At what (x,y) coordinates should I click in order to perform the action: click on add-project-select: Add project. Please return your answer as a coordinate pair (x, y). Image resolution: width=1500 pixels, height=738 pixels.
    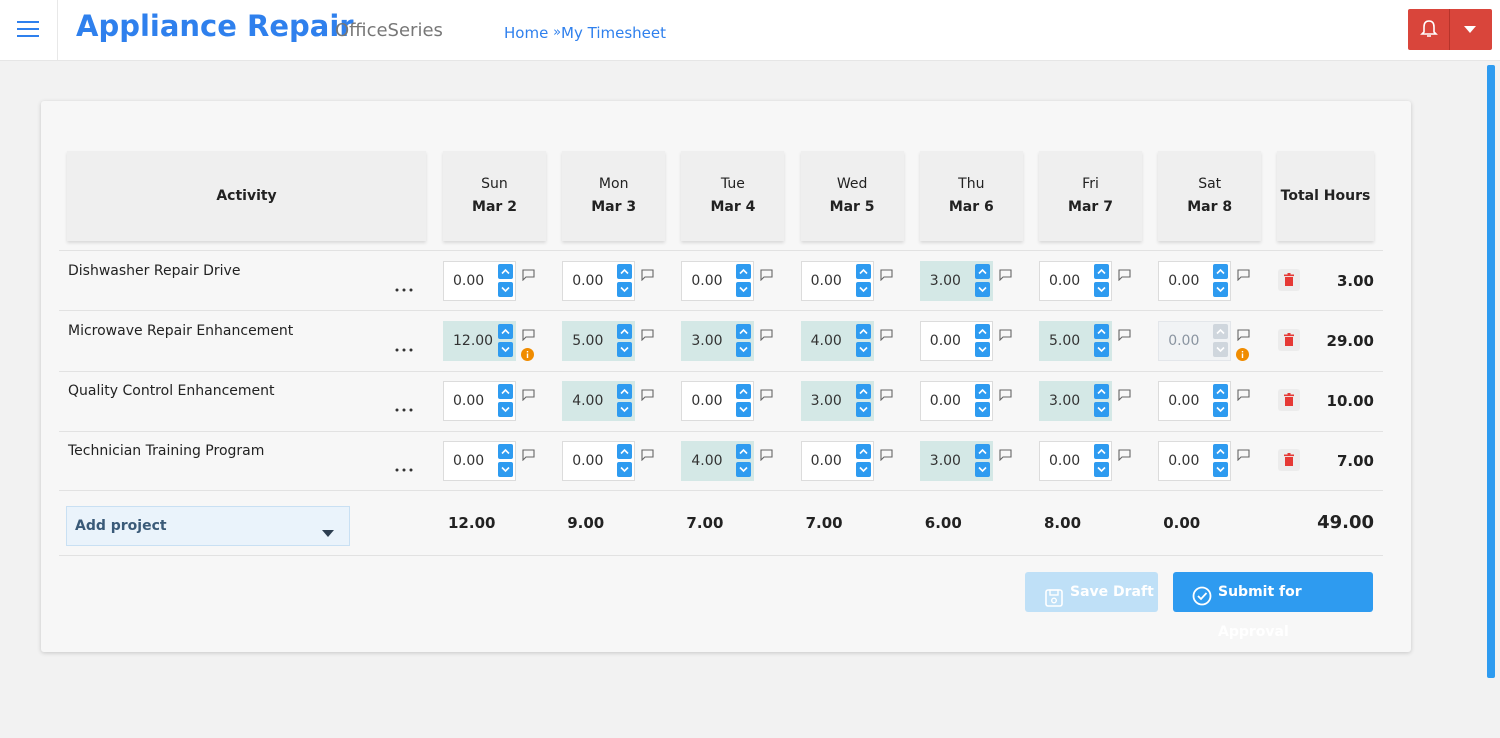
    Looking at the image, I should click on (208, 526).